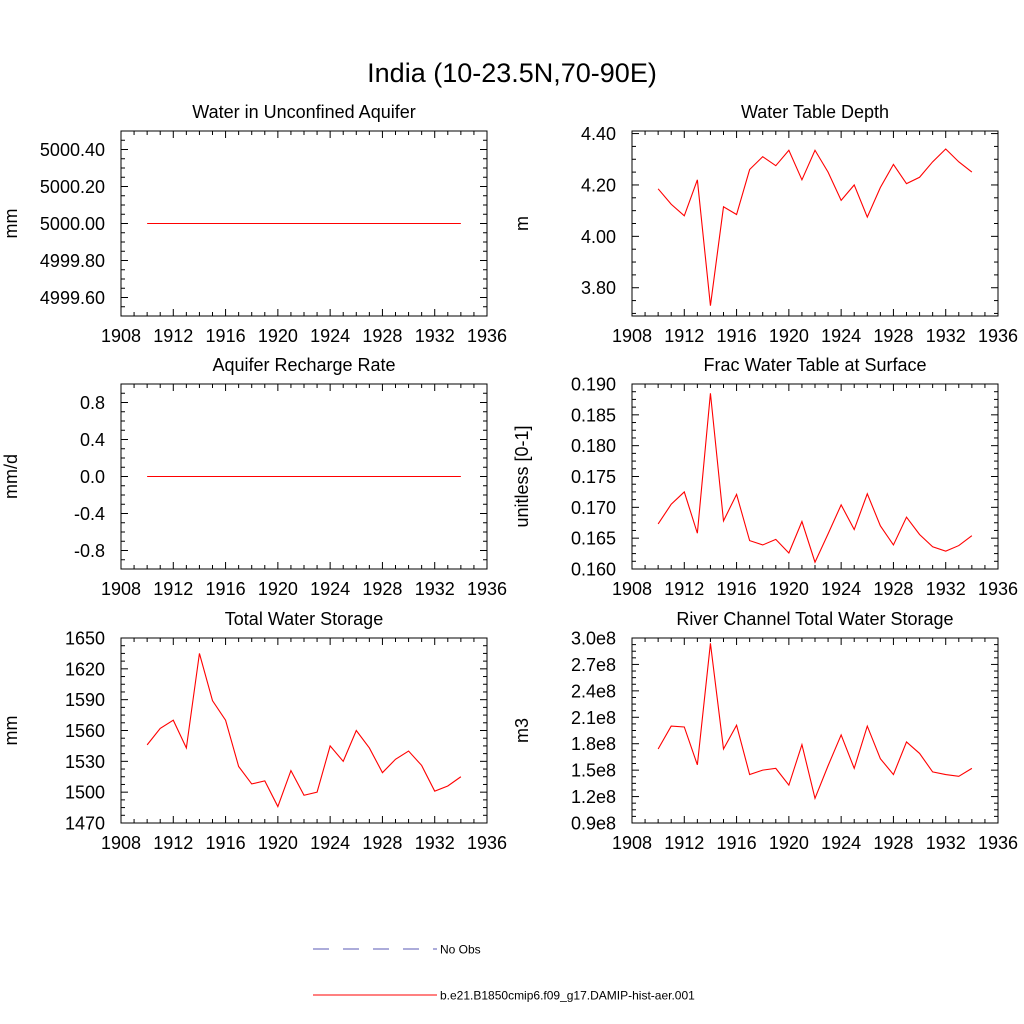 Image resolution: width=1024 pixels, height=1024 pixels. I want to click on panel-title: Aquifer Recharge Rate, so click(303, 365).